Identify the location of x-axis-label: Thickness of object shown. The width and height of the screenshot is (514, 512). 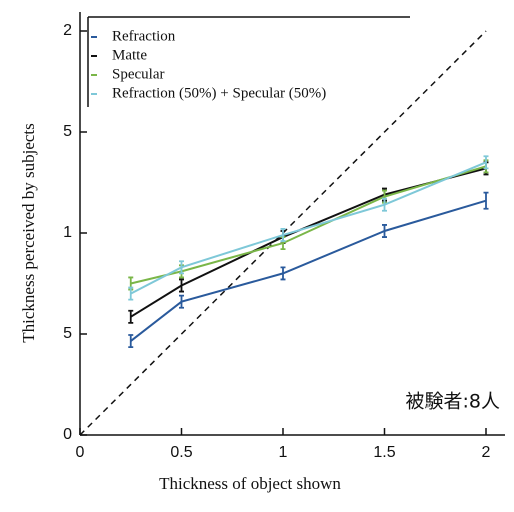
(250, 483).